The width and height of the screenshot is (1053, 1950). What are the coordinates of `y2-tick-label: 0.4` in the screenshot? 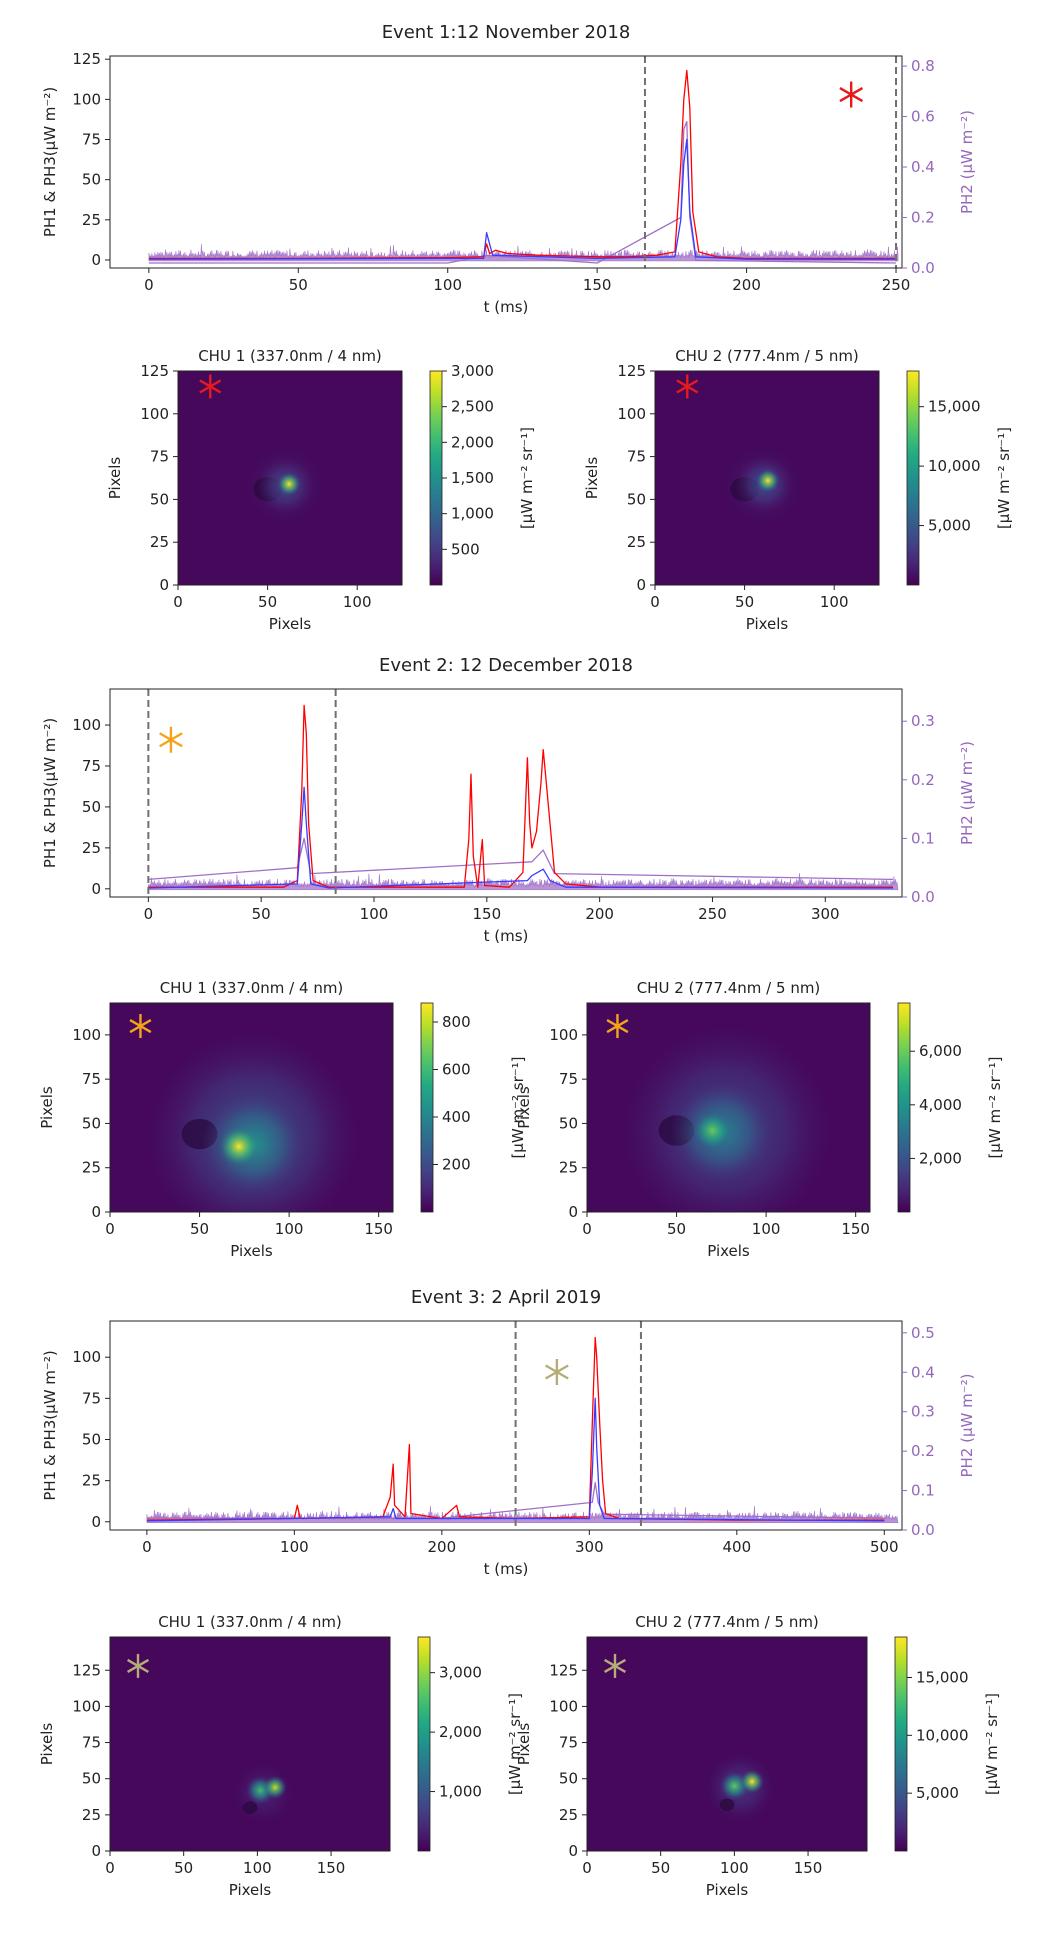 It's located at (923, 167).